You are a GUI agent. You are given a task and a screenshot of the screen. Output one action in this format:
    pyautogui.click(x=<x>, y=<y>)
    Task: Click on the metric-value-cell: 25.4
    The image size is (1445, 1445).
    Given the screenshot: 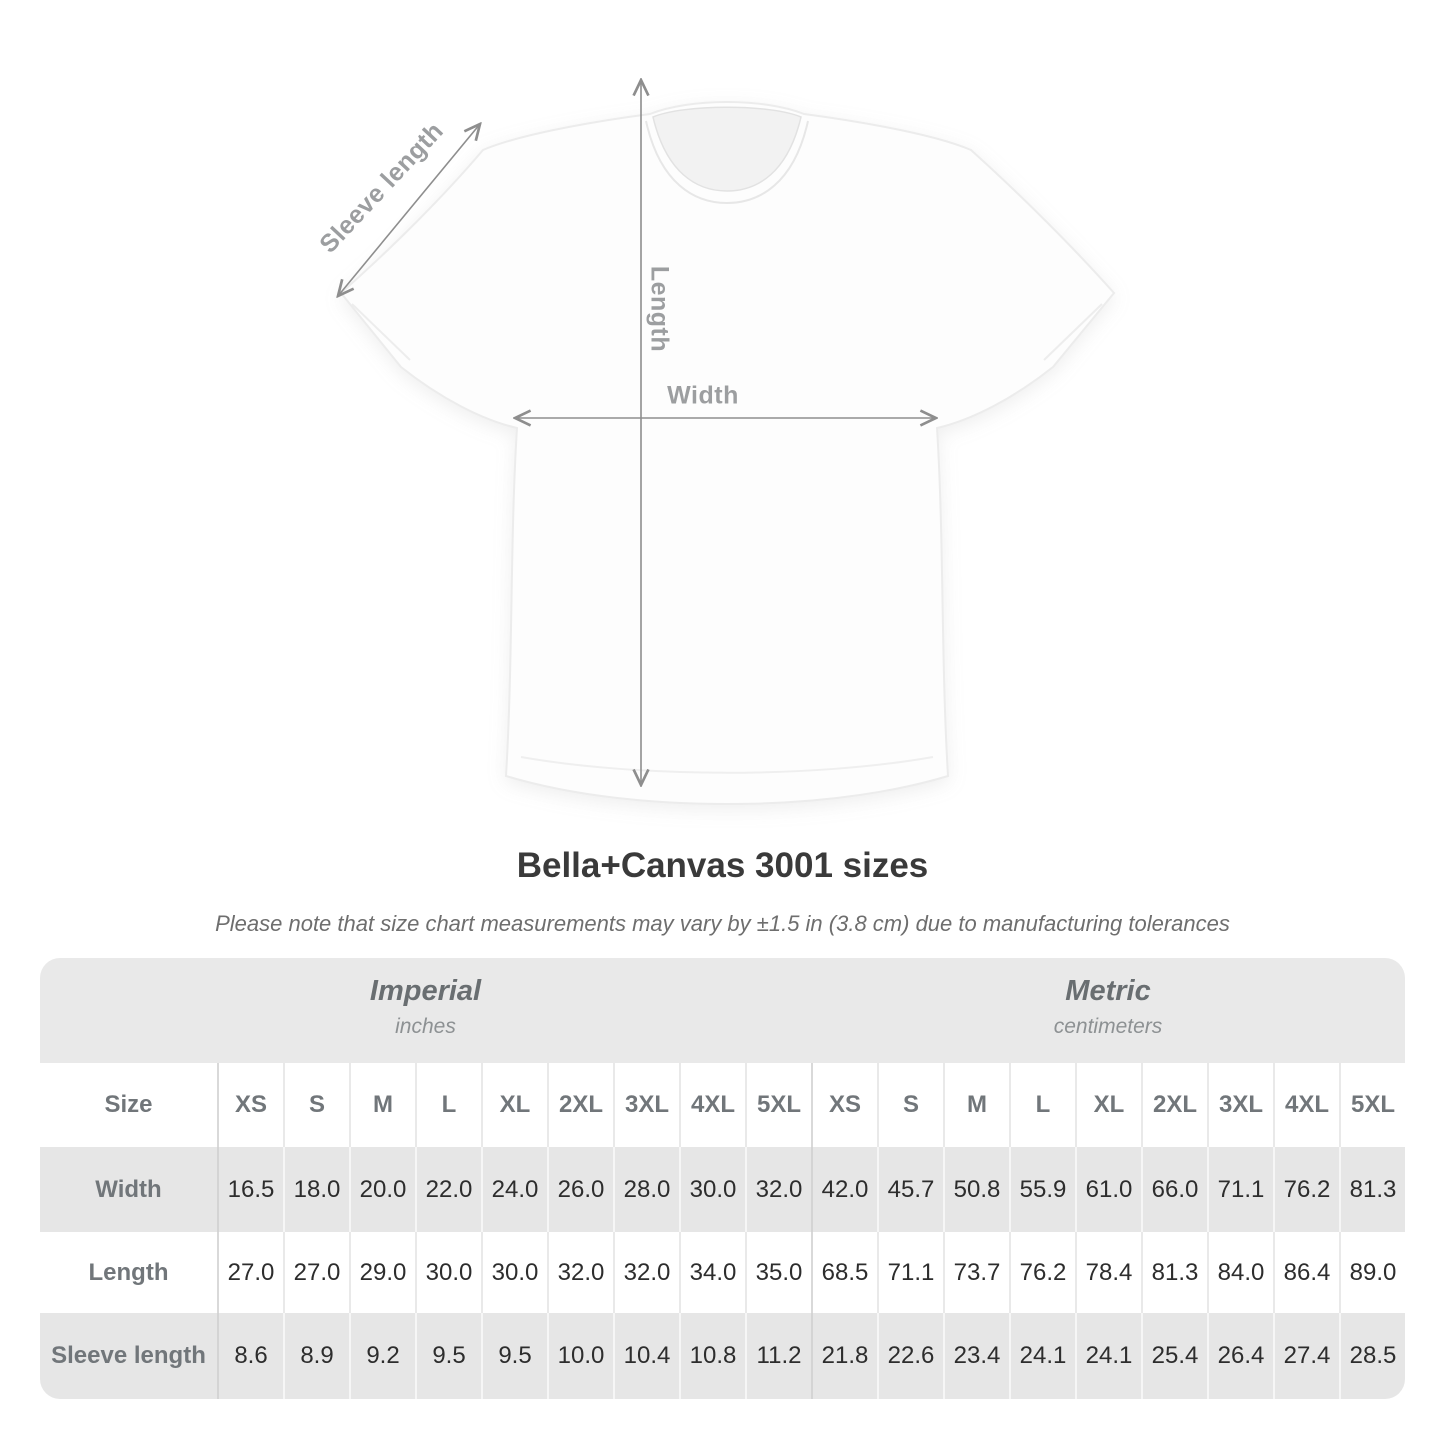 What is the action you would take?
    pyautogui.click(x=1174, y=1356)
    